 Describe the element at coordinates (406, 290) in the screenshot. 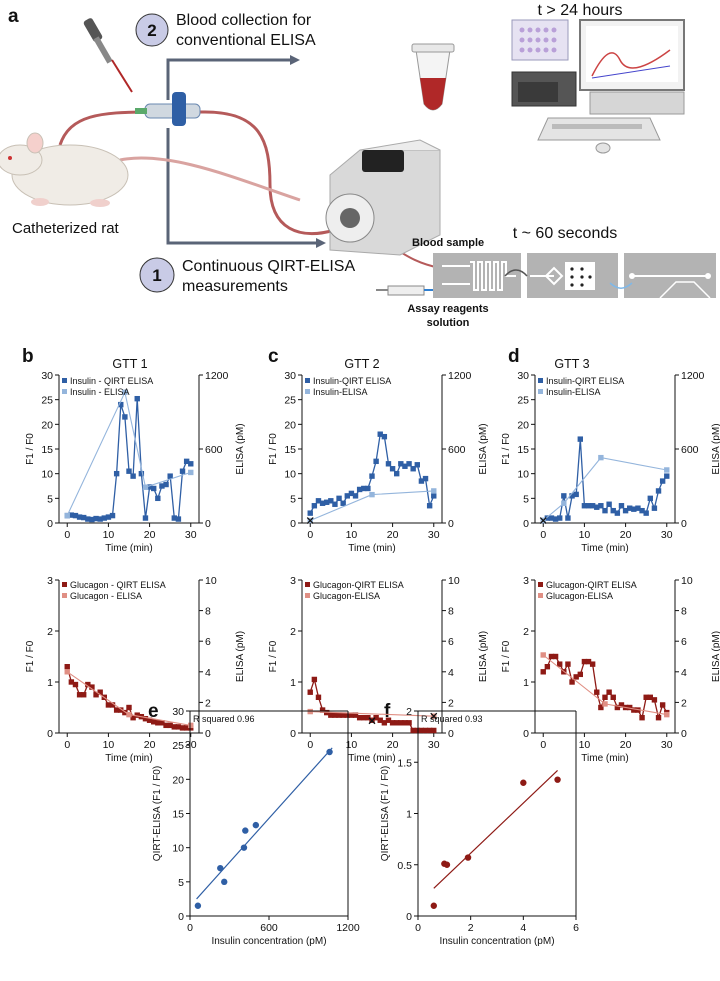

I see `syringe-icon` at that location.